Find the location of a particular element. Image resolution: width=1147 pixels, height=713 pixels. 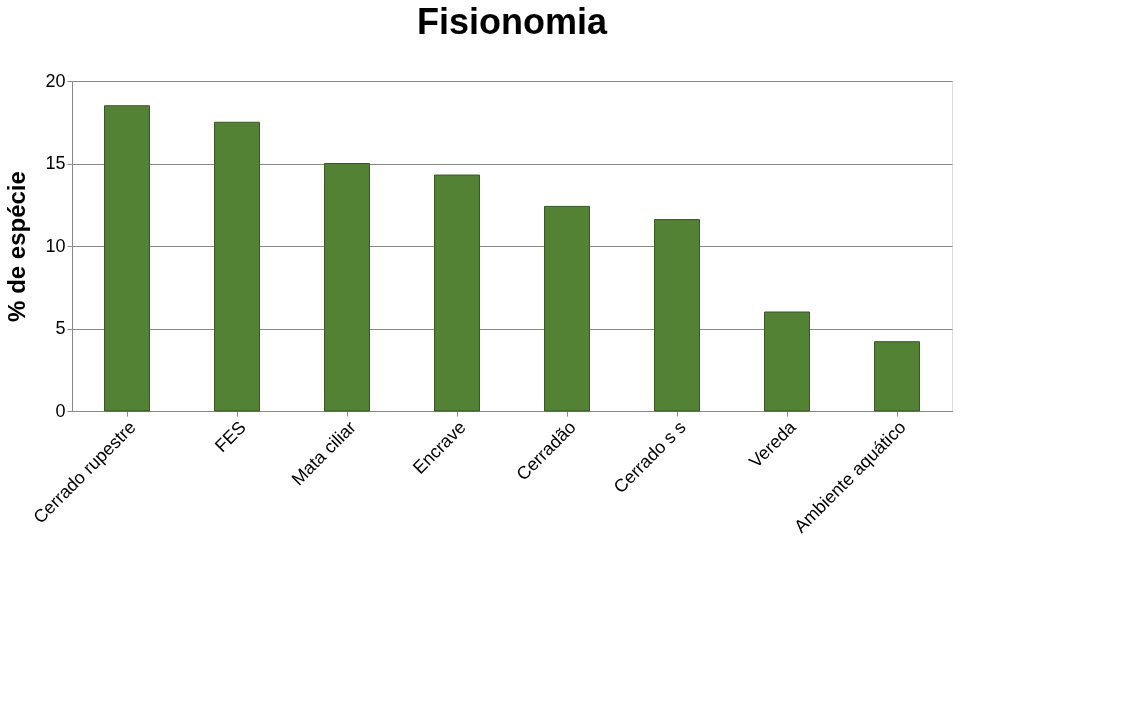

y-tick-label: 15 is located at coordinates (55, 163).